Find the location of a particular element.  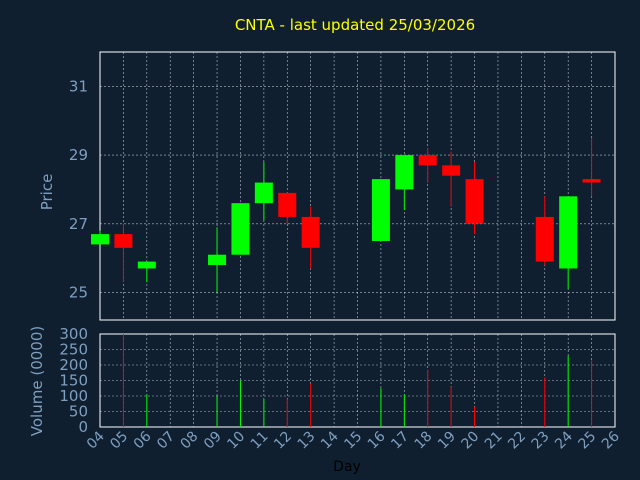

volume-tick-label: 100 is located at coordinates (73, 396).